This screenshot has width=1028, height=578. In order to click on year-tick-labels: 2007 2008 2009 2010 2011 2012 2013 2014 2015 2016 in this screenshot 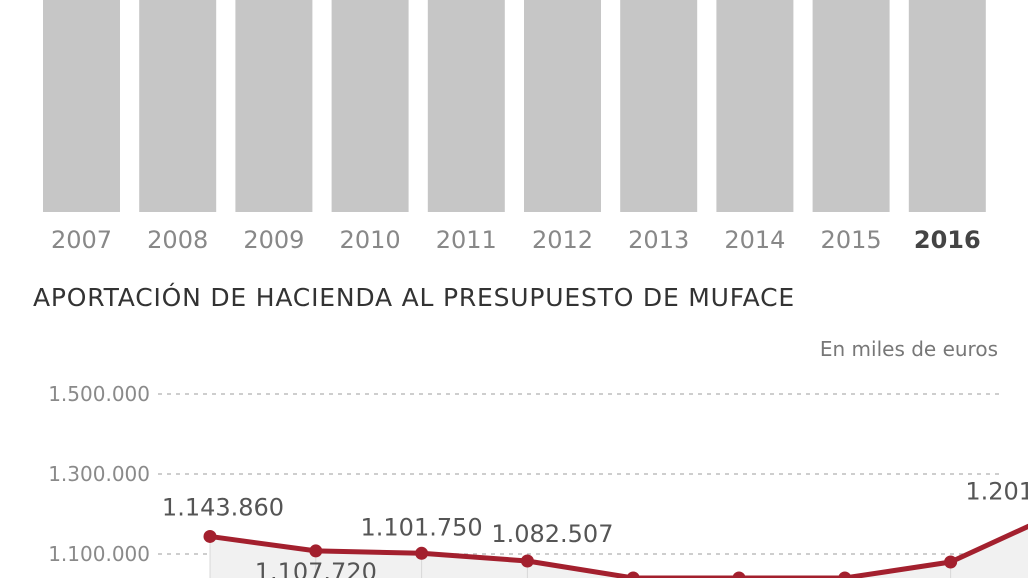, I will do `click(516, 240)`.